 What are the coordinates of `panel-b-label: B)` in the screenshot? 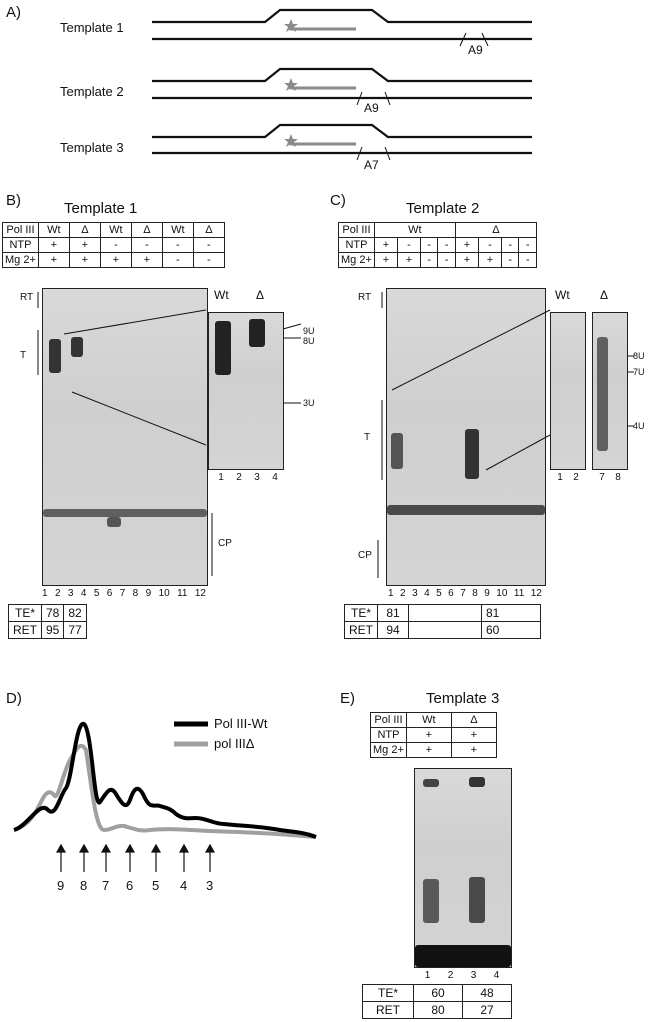 It's located at (13, 200).